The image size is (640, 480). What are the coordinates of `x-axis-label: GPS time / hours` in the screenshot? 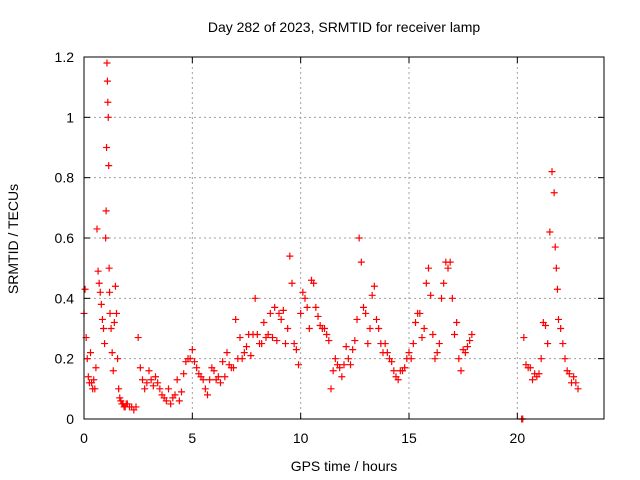 It's located at (344, 466).